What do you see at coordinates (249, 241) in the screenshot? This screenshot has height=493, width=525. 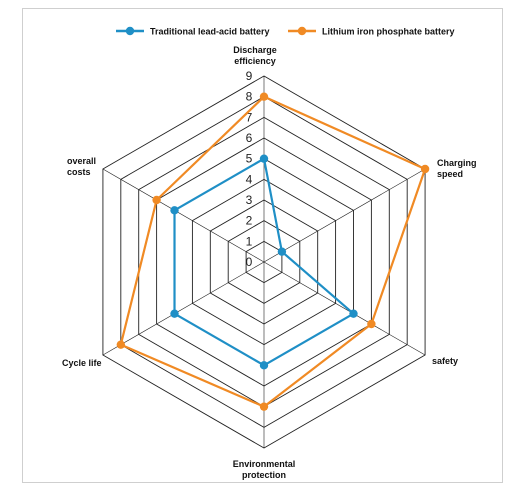 I see `tick-label: 1` at bounding box center [249, 241].